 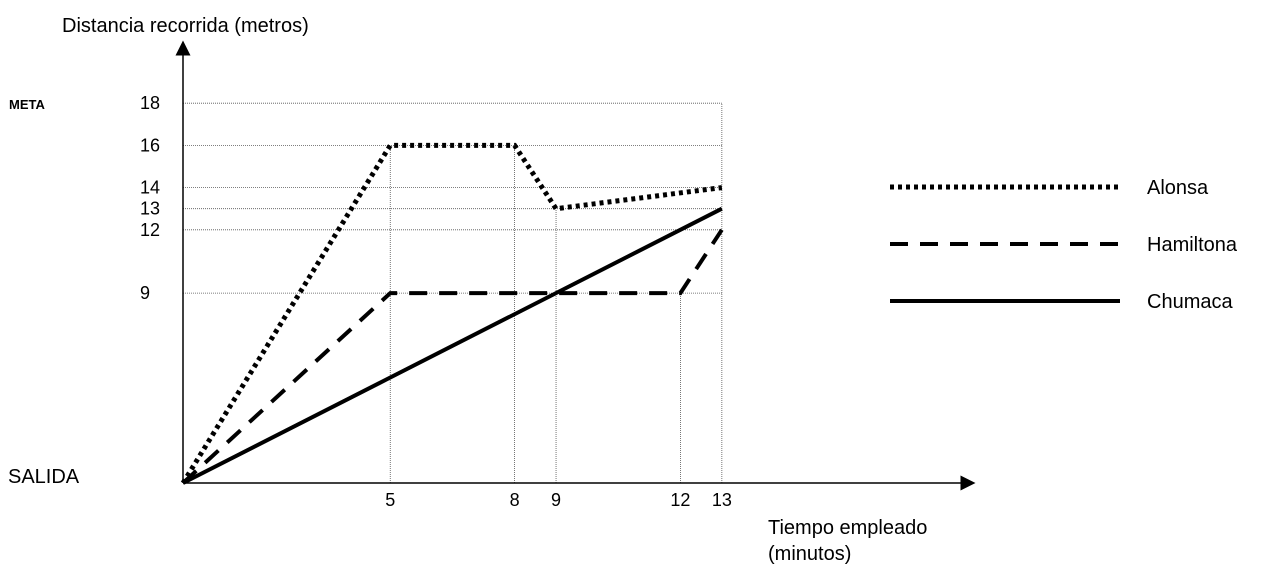 What do you see at coordinates (1178, 188) in the screenshot?
I see `legend-label-alonsa: Alonsa` at bounding box center [1178, 188].